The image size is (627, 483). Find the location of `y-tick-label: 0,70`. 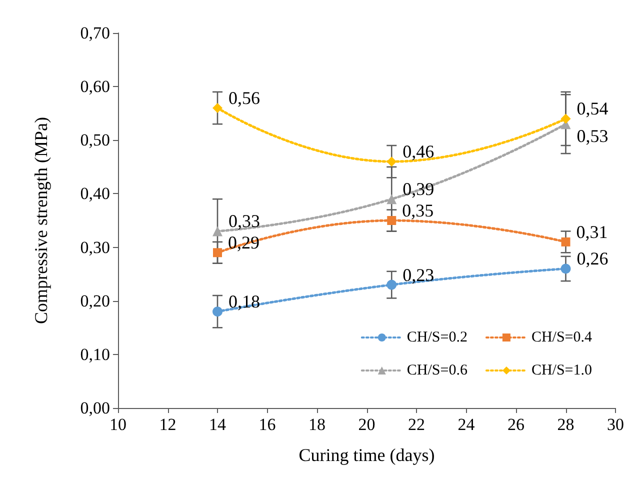

y-tick-label: 0,70 is located at coordinates (95, 33).